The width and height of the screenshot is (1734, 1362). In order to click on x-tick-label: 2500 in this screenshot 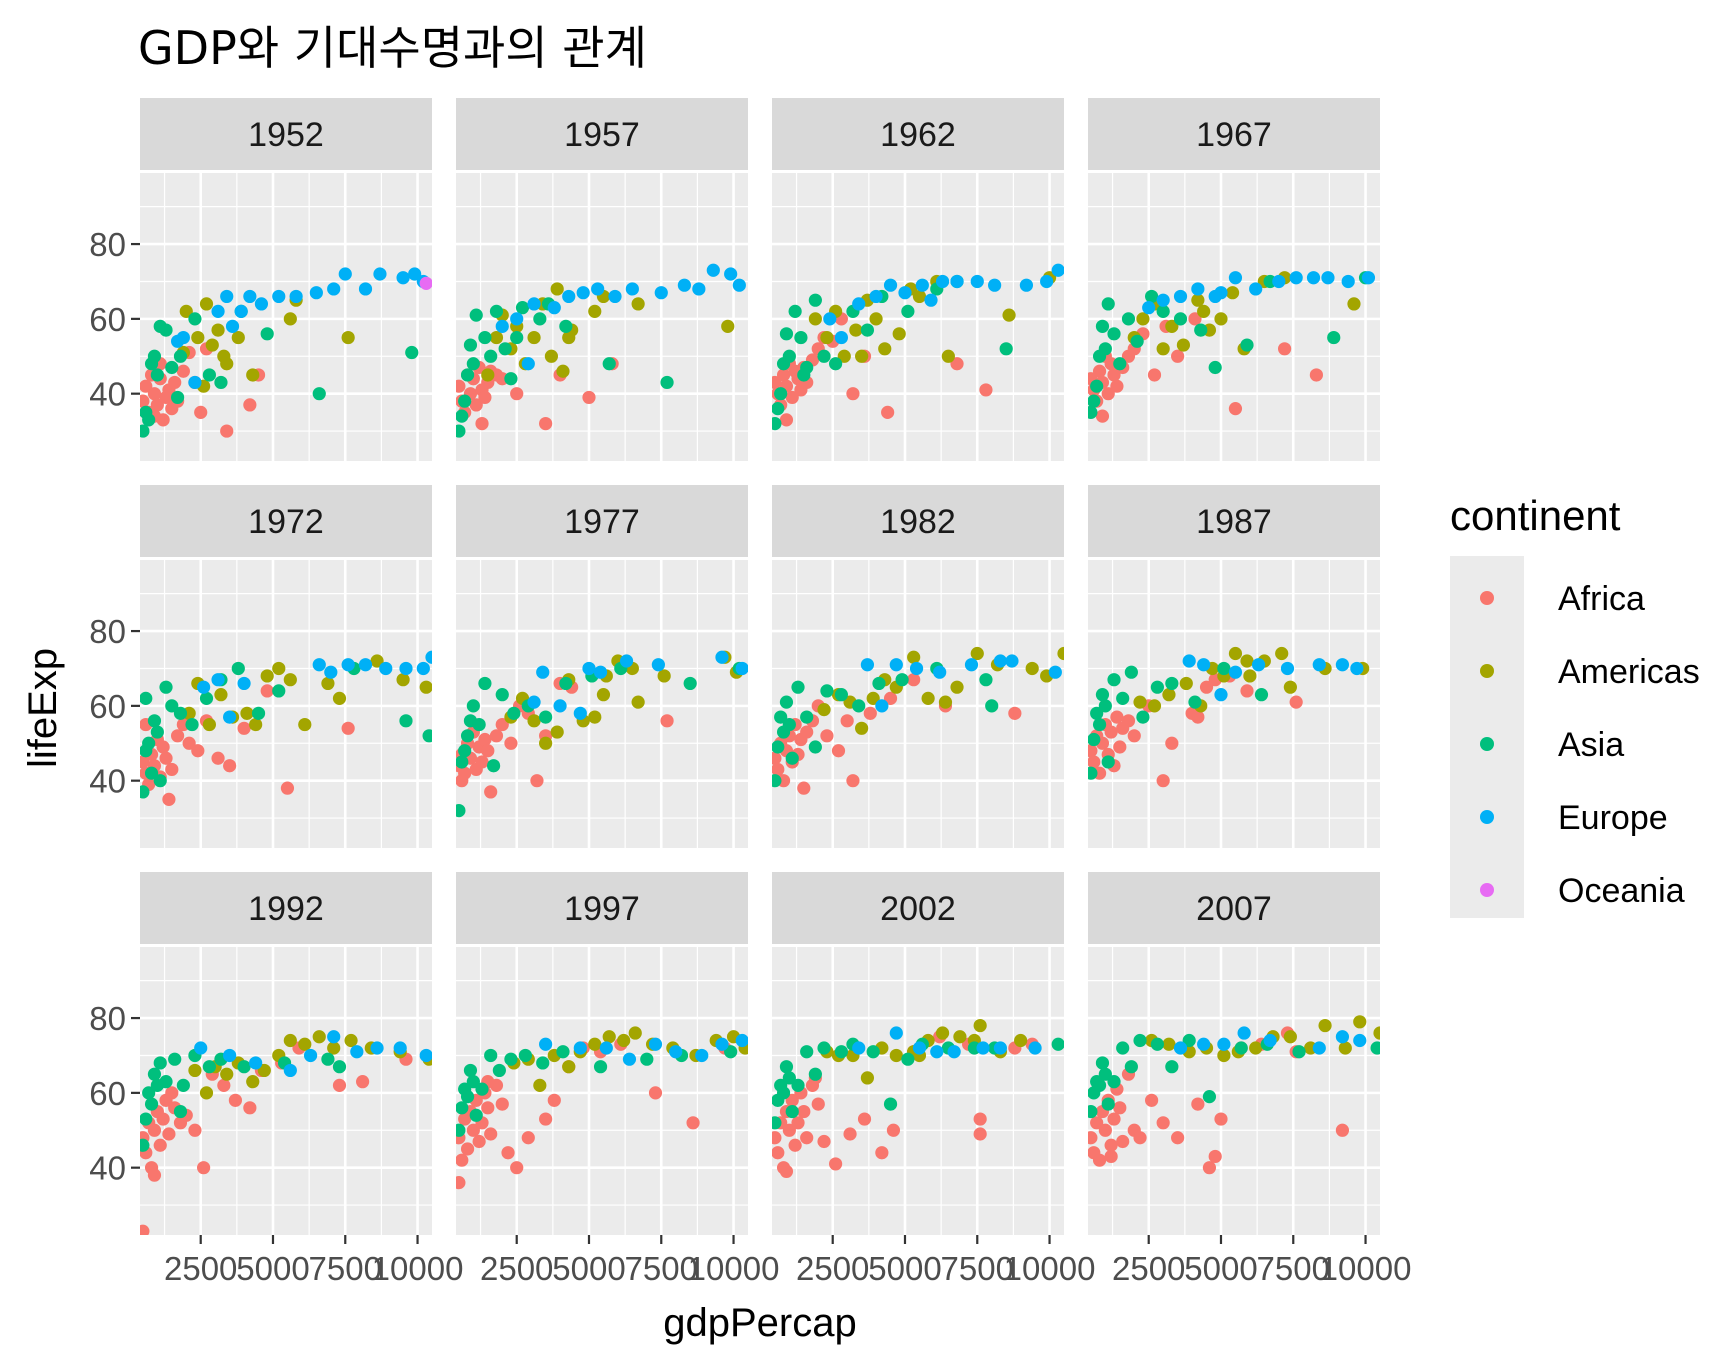, I will do `click(516, 1268)`.